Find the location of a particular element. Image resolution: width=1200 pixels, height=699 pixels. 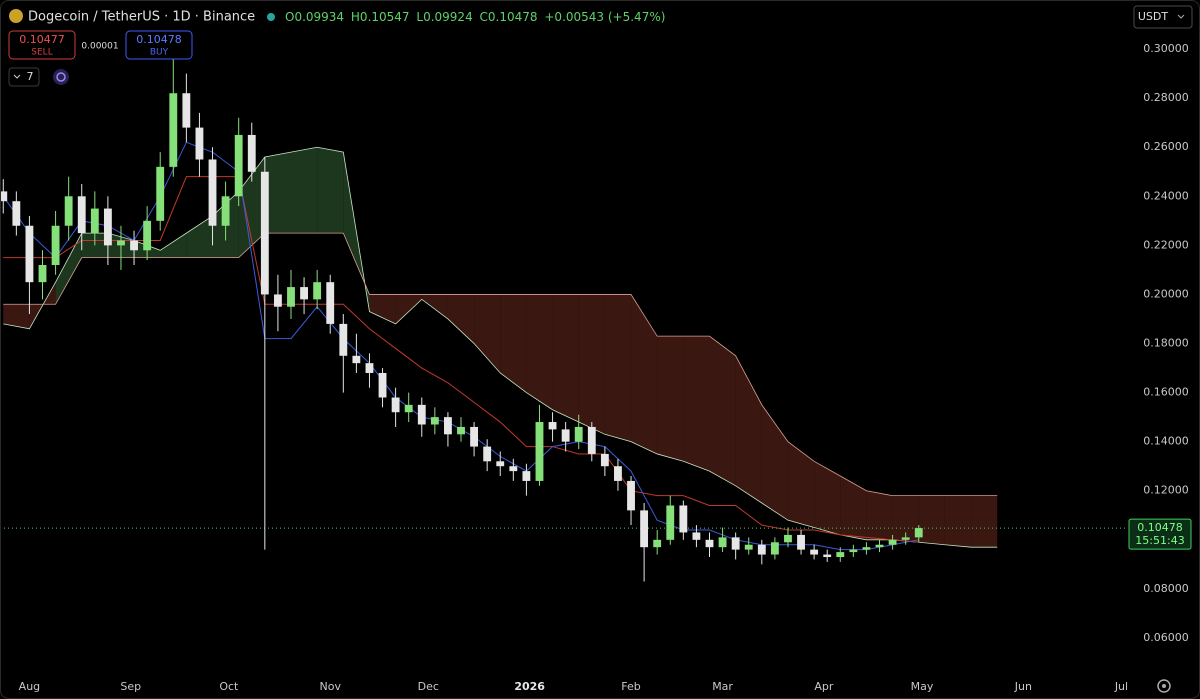

currency-select: USDT is located at coordinates (1163, 17).